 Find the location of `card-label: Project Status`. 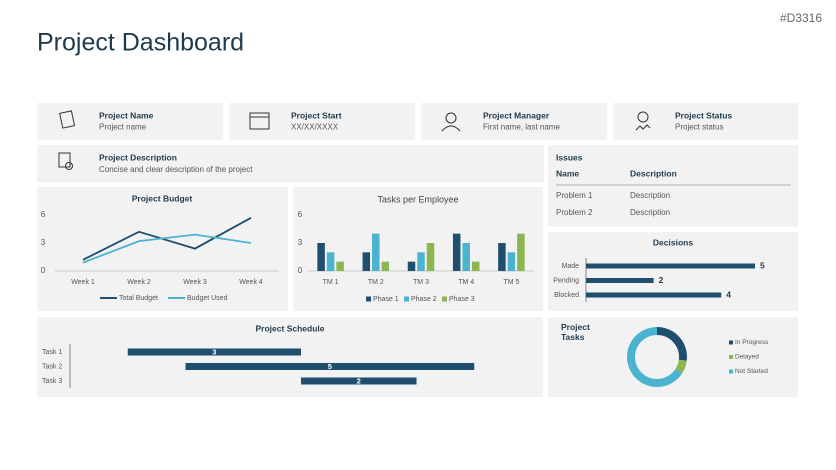

card-label: Project Status is located at coordinates (703, 115).